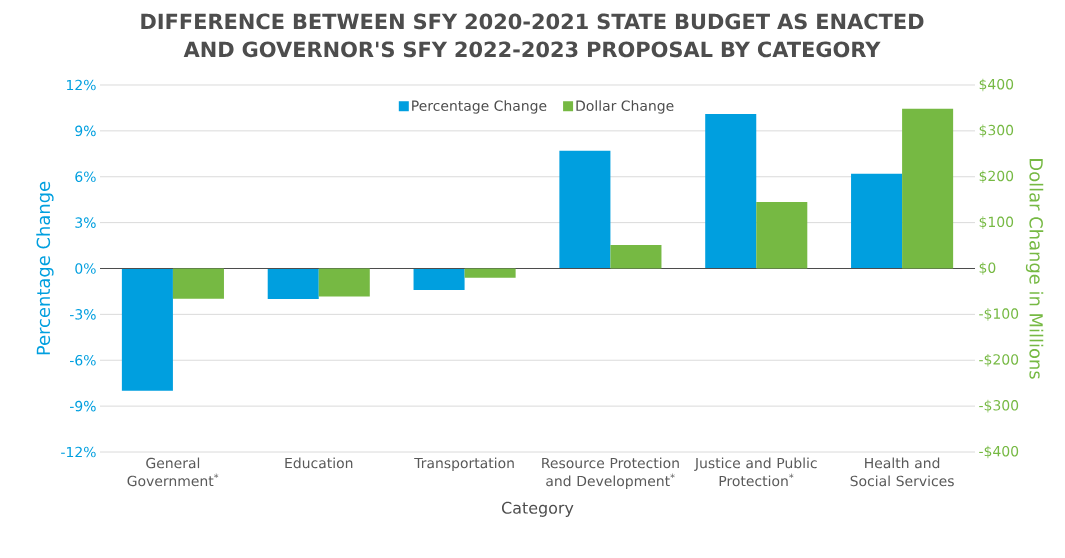 The height and width of the screenshot is (558, 1065). What do you see at coordinates (996, 85) in the screenshot?
I see `y2-tick-label: $400` at bounding box center [996, 85].